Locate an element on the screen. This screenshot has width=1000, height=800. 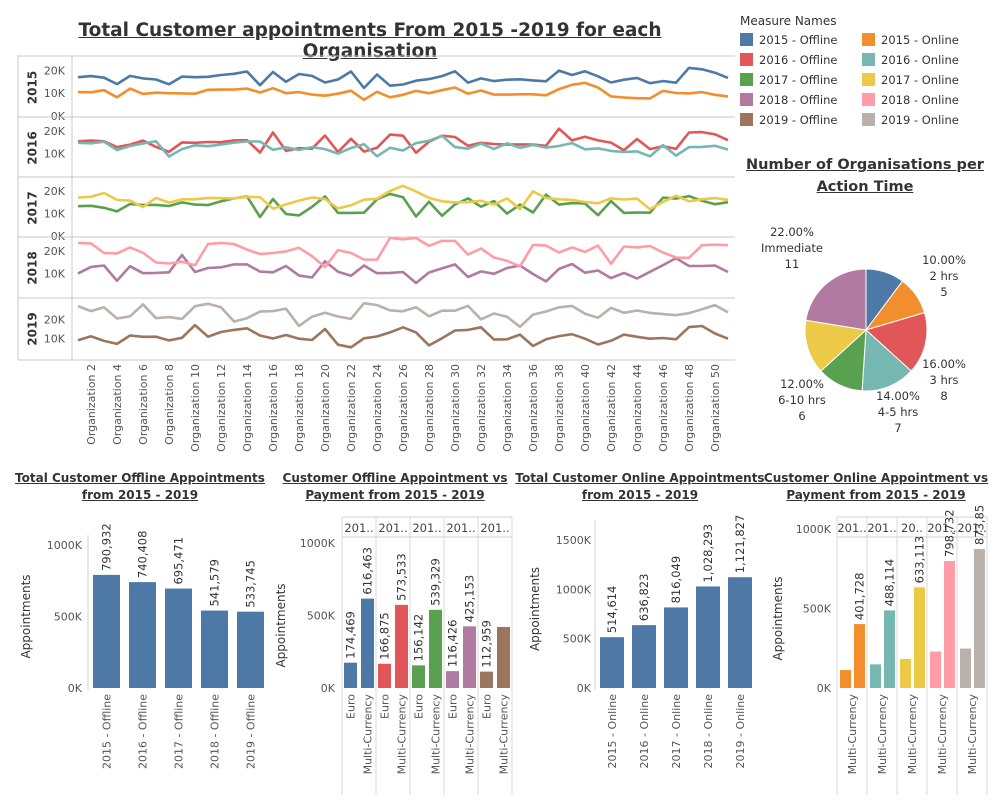
y-tick-label: 1000K is located at coordinates (574, 589).